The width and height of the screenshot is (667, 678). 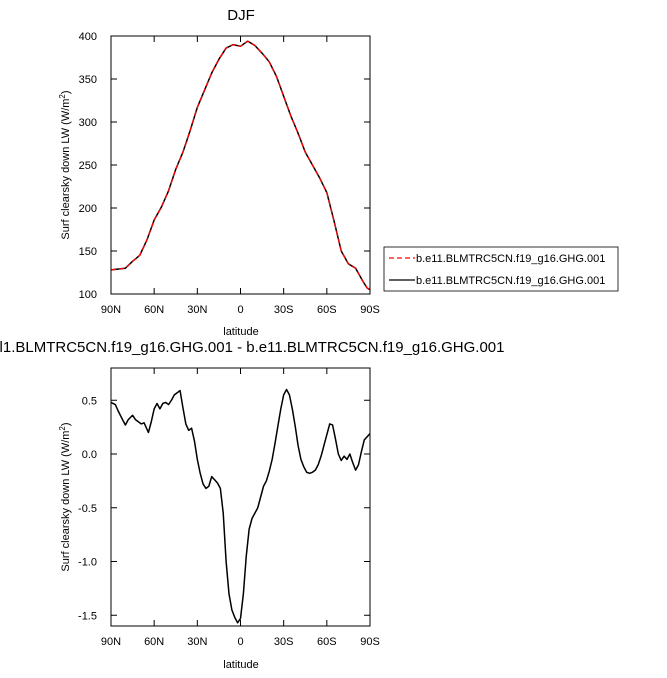 I want to click on top-chart-y-label: Surf clearsky down LW (W/m2), so click(x=65, y=164).